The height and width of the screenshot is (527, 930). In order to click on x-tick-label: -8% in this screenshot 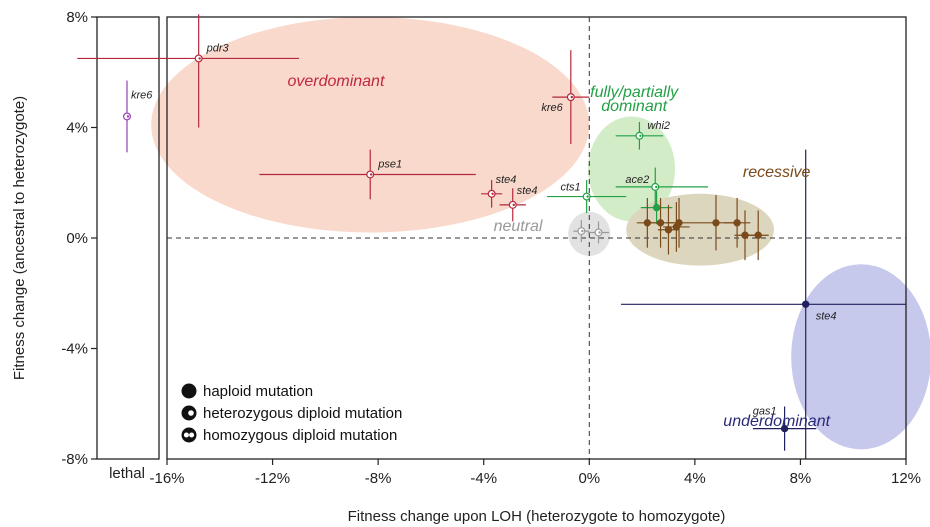, I will do `click(378, 478)`.